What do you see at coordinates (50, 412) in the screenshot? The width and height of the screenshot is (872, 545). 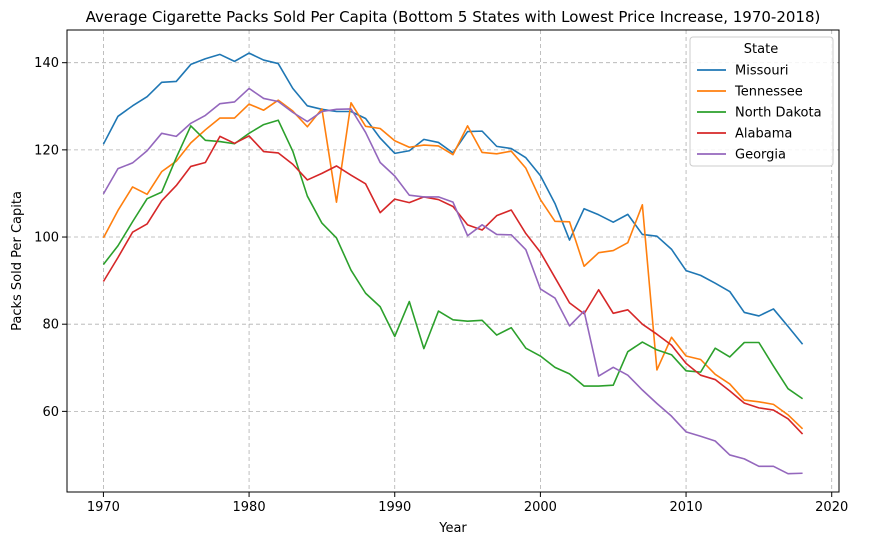 I see `y-tick-label: 60` at bounding box center [50, 412].